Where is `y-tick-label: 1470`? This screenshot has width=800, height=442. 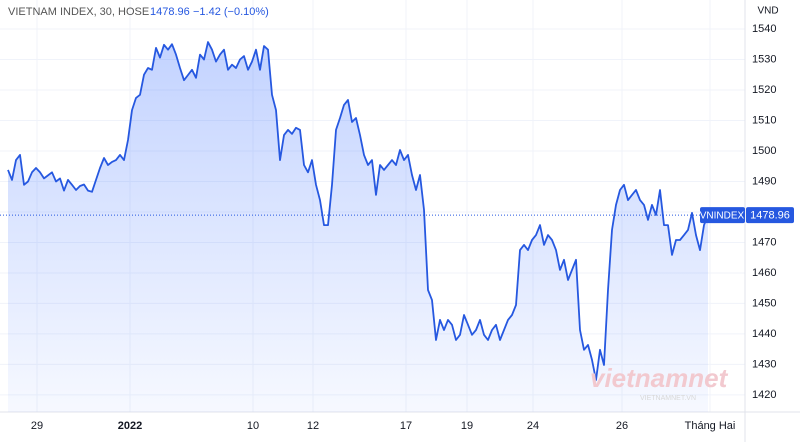 y-tick-label: 1470 is located at coordinates (764, 242).